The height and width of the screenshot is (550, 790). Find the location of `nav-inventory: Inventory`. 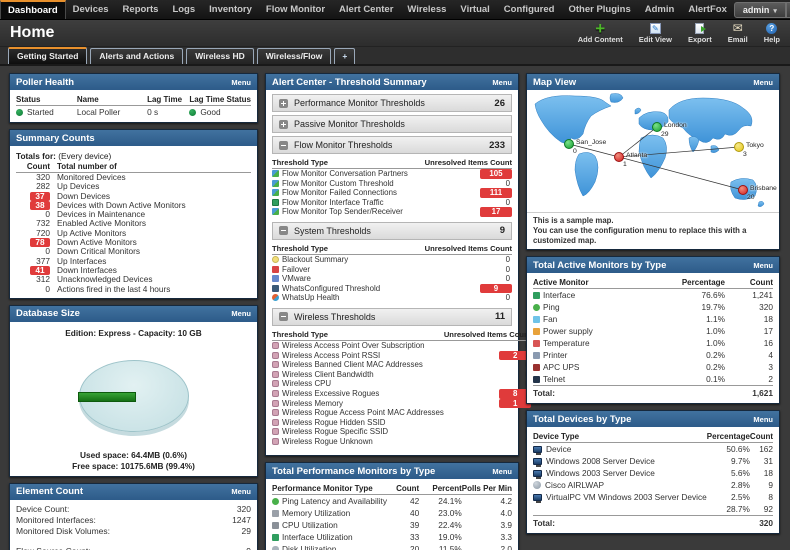

nav-inventory: Inventory is located at coordinates (230, 9).